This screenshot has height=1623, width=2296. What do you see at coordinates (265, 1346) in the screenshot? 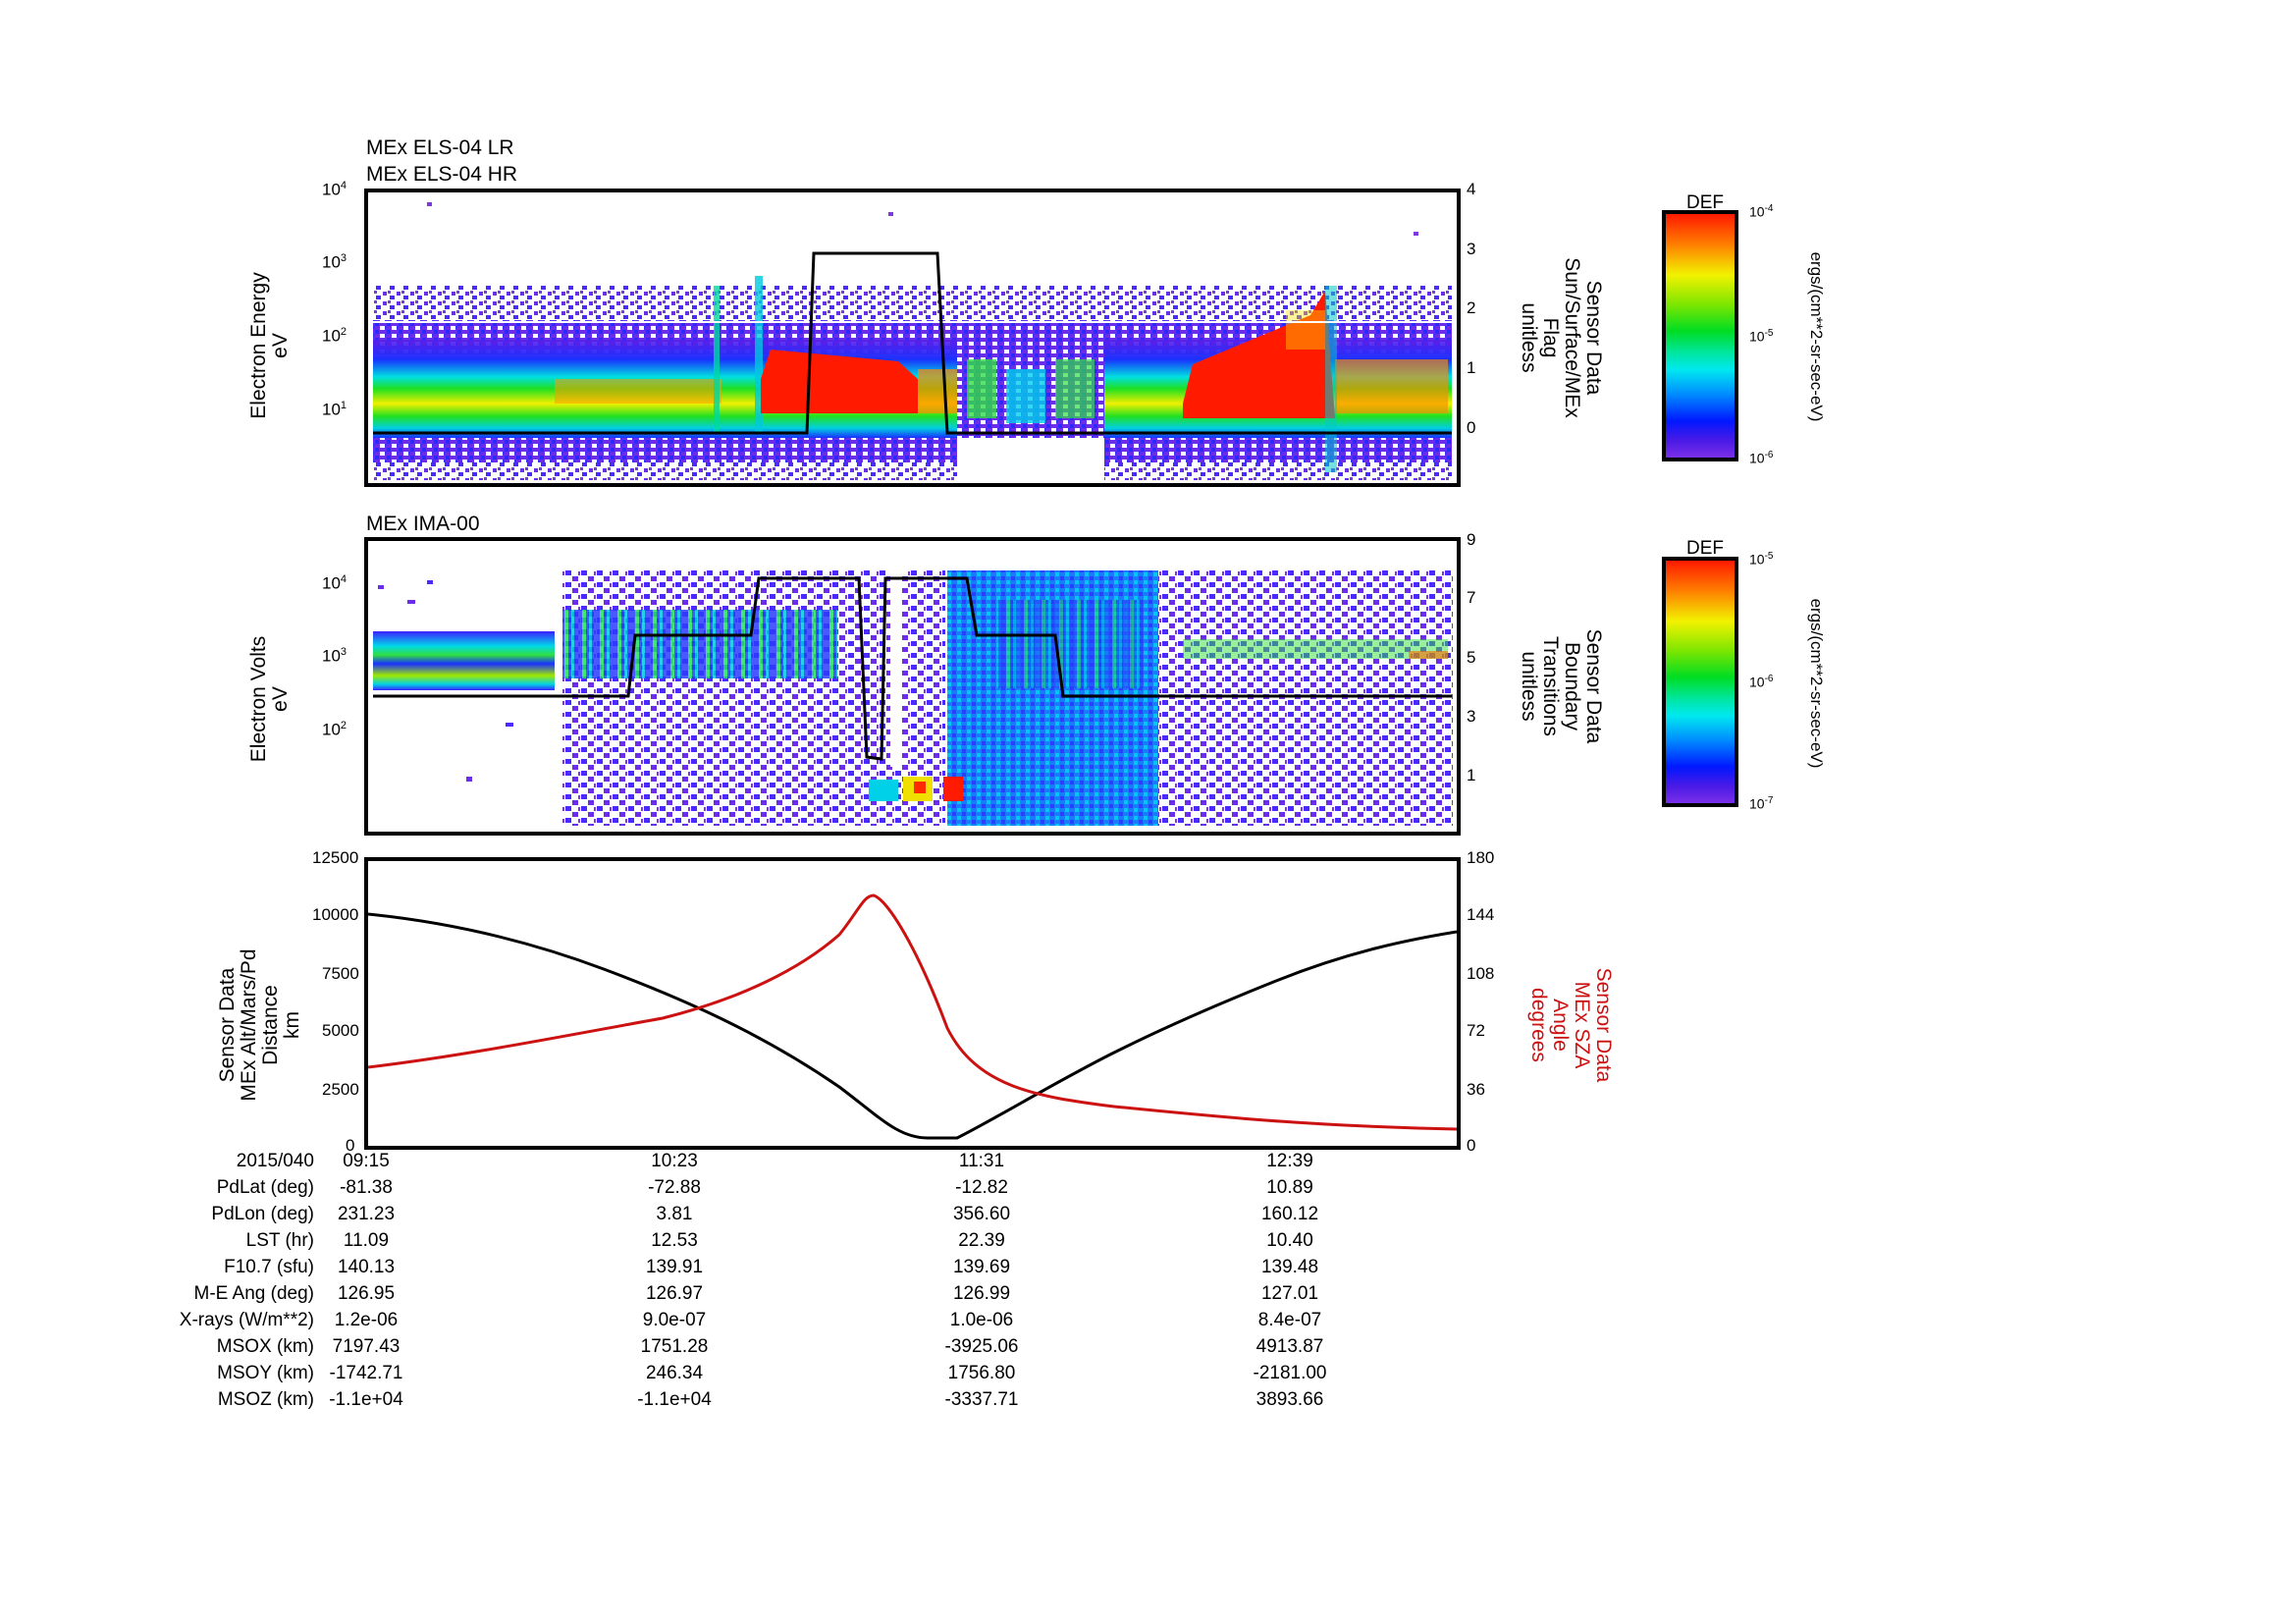
I see `row-label-msox: MSOX (km)` at bounding box center [265, 1346].